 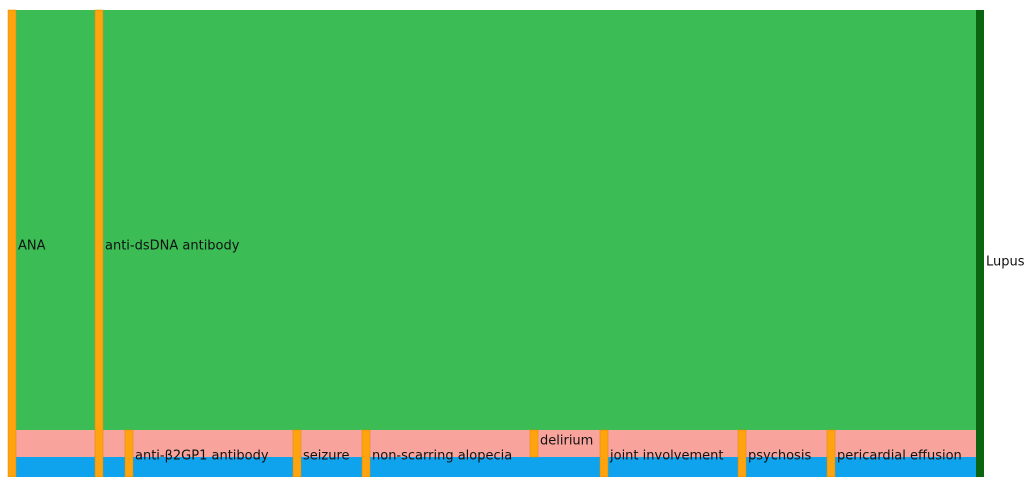 I want to click on flow-blue, so click(x=496, y=467).